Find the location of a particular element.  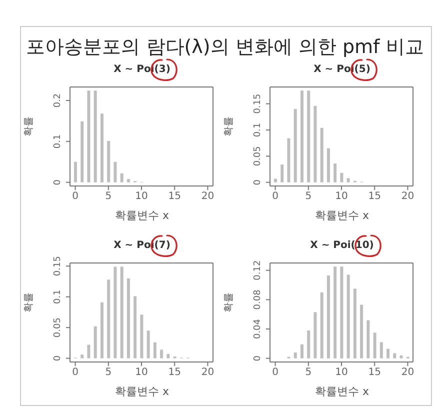

y-tick-label: 0.04 is located at coordinates (258, 329).